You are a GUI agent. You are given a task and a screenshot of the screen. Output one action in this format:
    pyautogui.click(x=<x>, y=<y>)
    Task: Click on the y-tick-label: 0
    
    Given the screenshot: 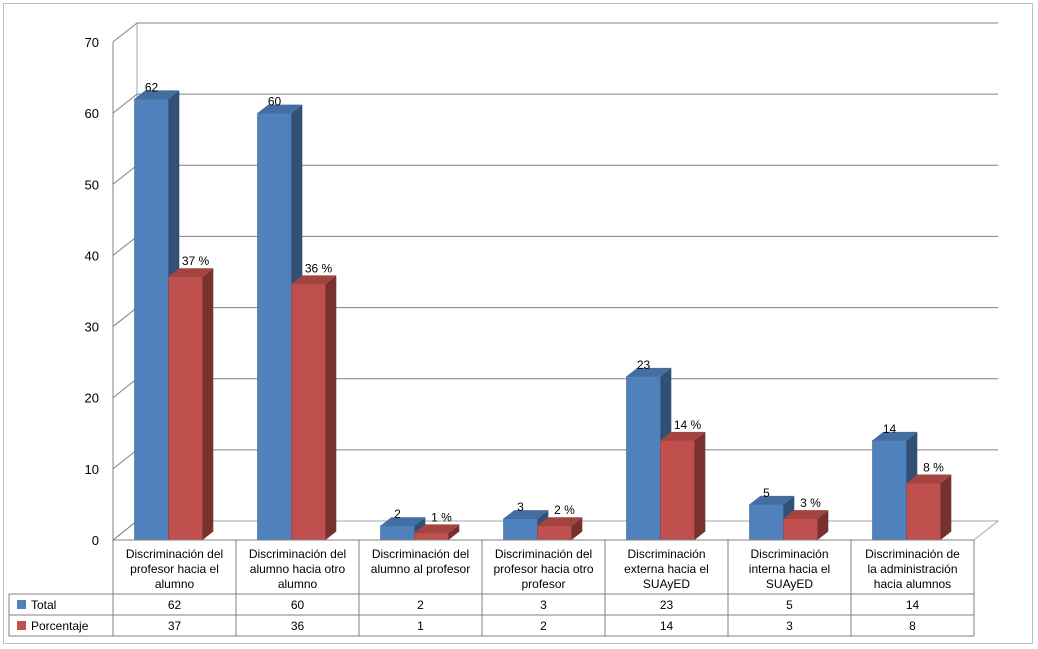 What is the action you would take?
    pyautogui.click(x=95, y=540)
    